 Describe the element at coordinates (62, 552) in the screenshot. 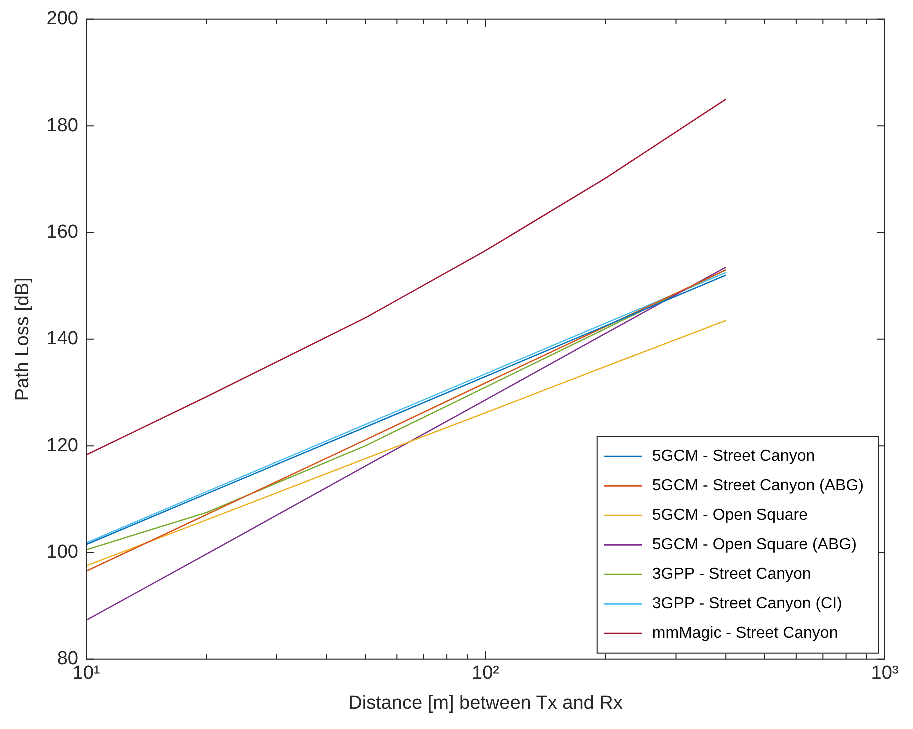

I see `y-tick-label: 100` at that location.